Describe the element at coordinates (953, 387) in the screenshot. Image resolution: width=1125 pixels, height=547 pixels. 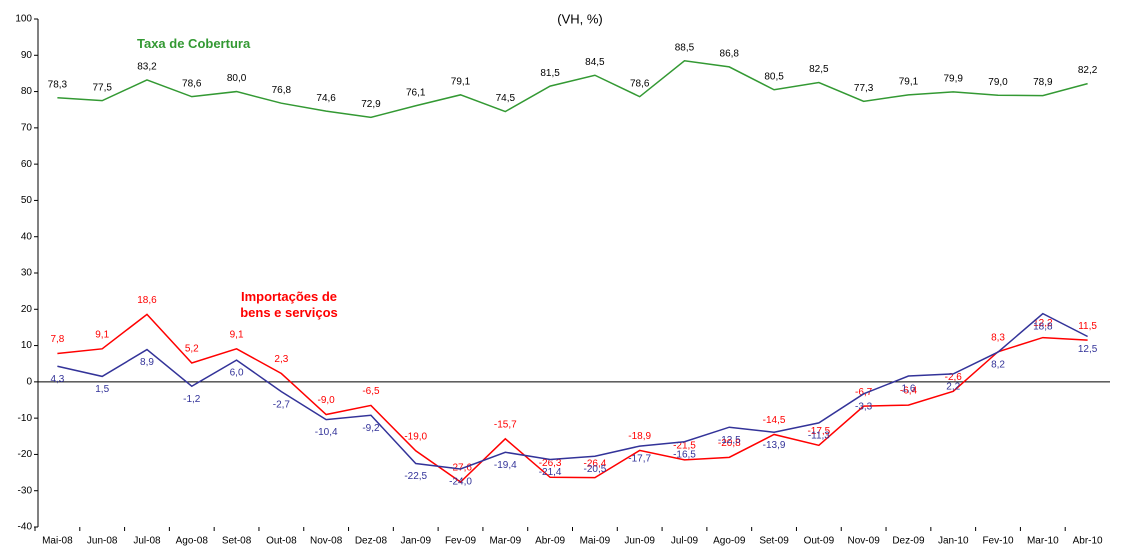
I see `value-label: 2,2` at that location.